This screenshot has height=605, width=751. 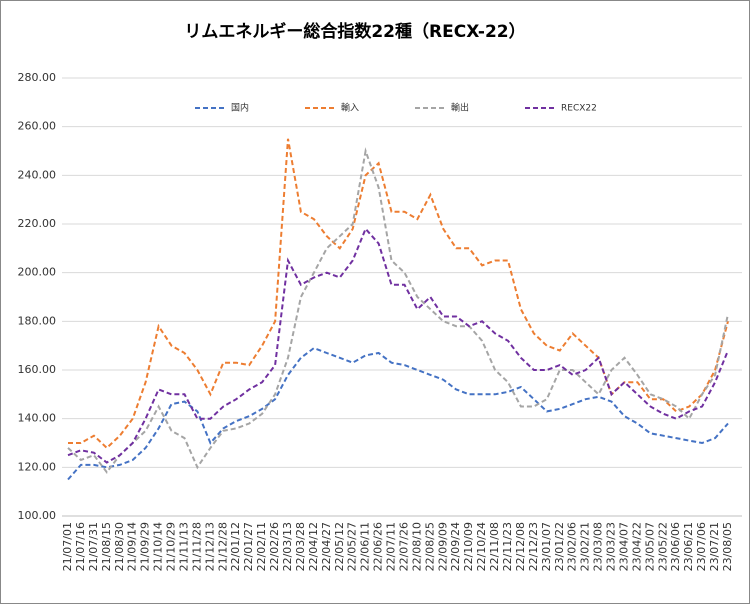 What do you see at coordinates (714, 546) in the screenshot?
I see `x-tick-label: 23/07/21` at bounding box center [714, 546].